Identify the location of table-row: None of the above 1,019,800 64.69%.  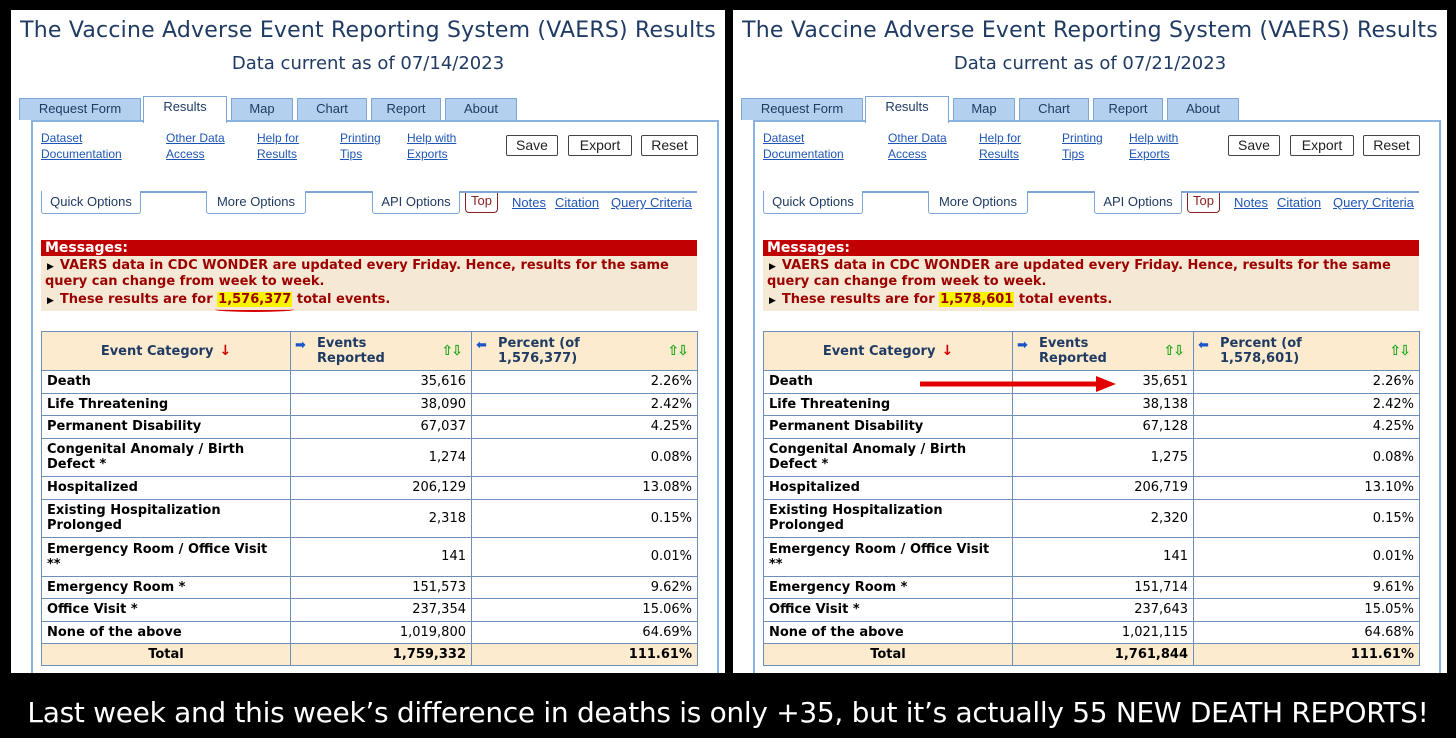
(369, 632).